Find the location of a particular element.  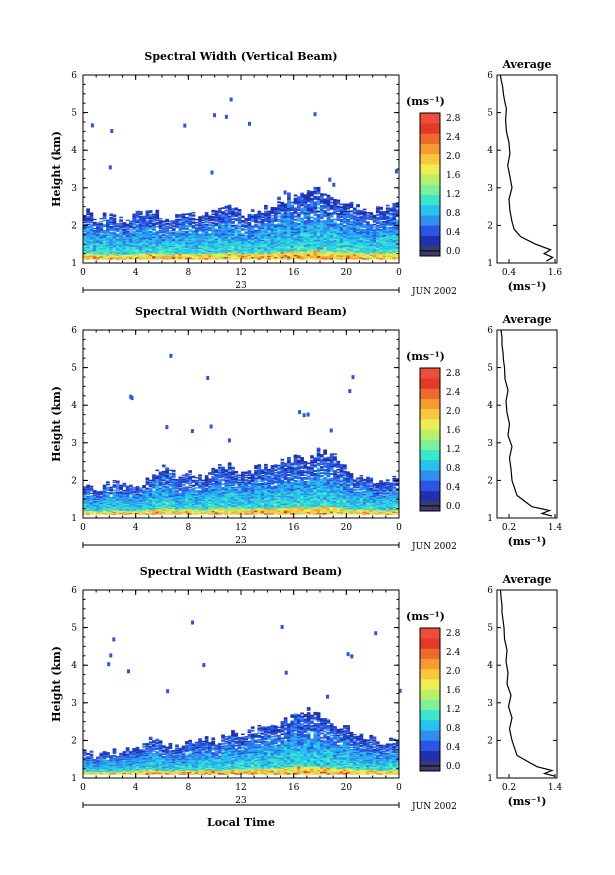

y-tick-label: 1 is located at coordinates (74, 264).